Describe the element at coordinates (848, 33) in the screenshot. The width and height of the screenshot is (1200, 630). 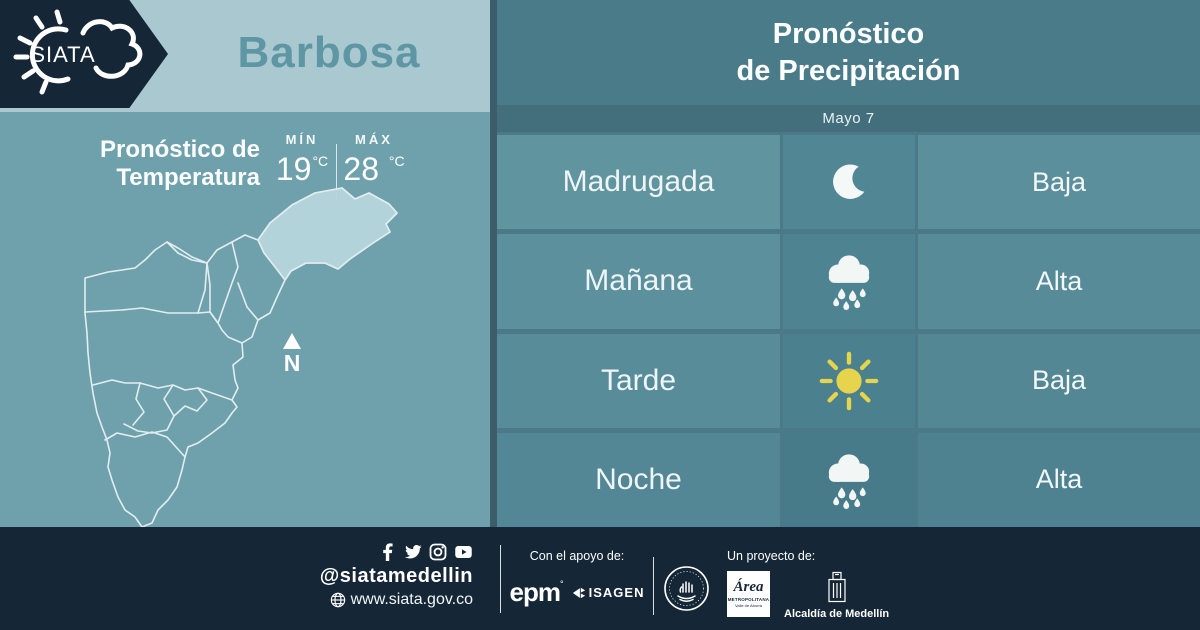
I see `precipitation-title-line1: Pronóstico` at that location.